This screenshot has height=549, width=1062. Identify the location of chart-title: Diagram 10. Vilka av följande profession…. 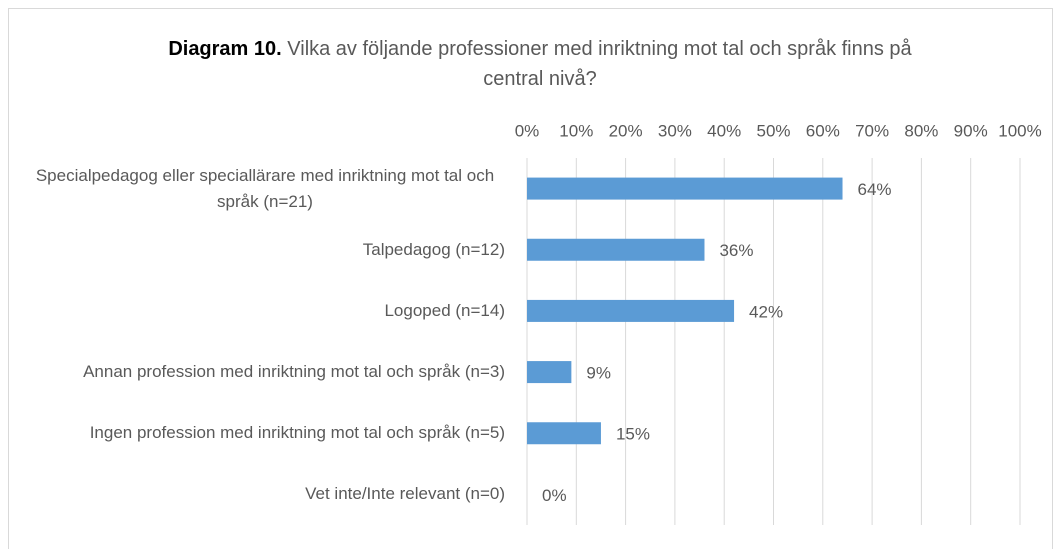
(540, 64).